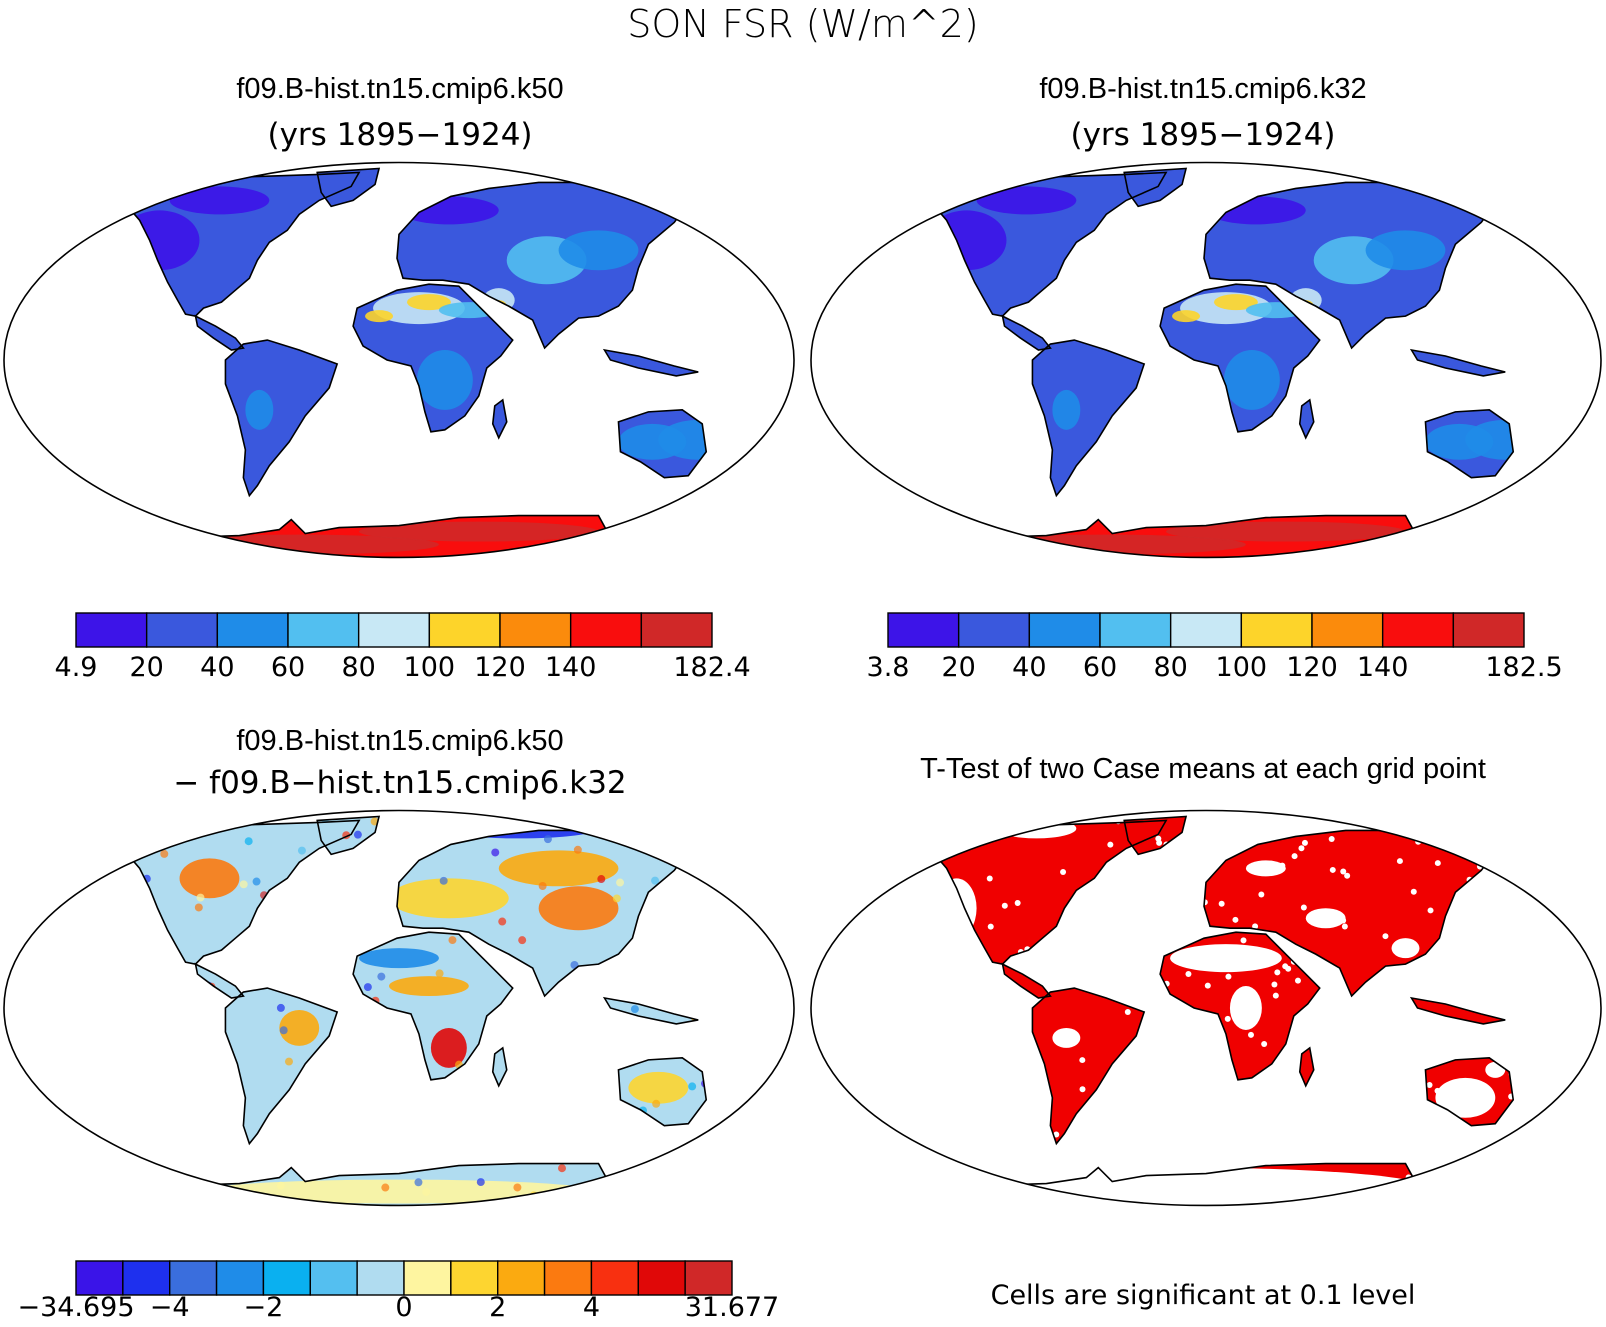 The width and height of the screenshot is (1606, 1327). I want to click on panel-diff-title: f09.B-hist.tn15.cmip6.k50, so click(400, 741).